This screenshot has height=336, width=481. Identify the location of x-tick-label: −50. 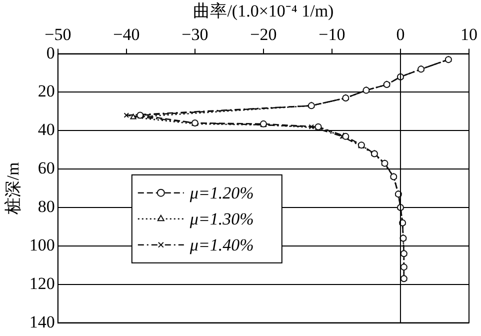
(58, 34).